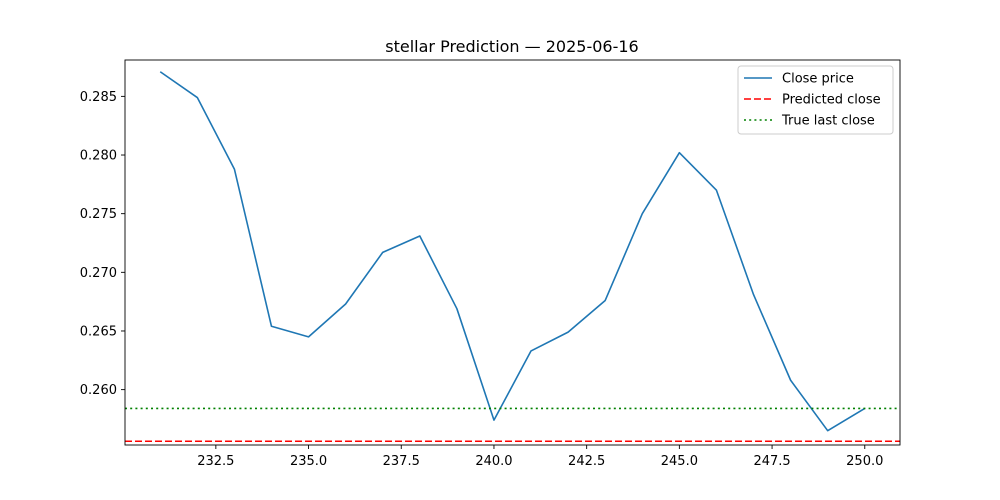  What do you see at coordinates (401, 461) in the screenshot?
I see `x-tick-label: 237.5` at bounding box center [401, 461].